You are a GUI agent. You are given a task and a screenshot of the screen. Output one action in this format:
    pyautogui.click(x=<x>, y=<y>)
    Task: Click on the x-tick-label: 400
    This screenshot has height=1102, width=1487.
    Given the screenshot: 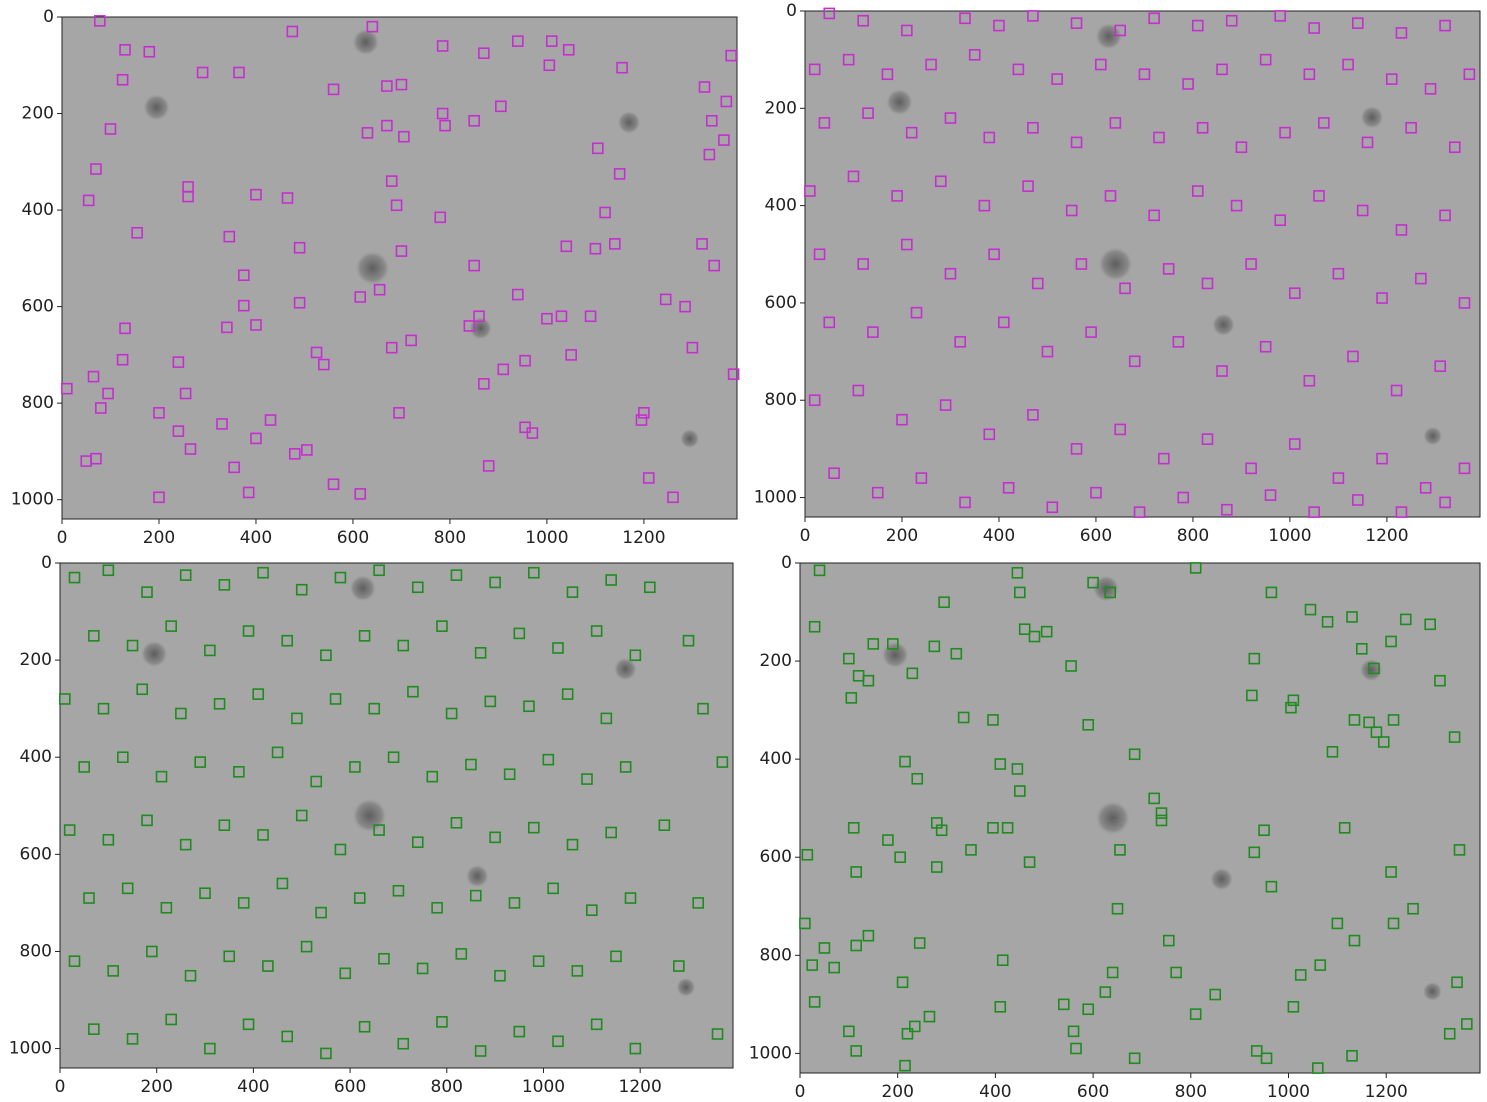 What is the action you would take?
    pyautogui.click(x=999, y=536)
    